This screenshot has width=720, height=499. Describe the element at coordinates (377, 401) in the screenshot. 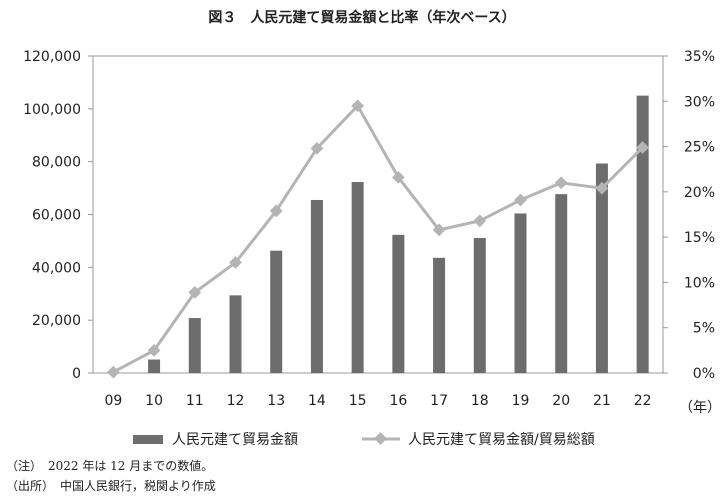

I see `x-axis: 09 10 11 12 13 14 15 16 17 18 19 20 21 22` at that location.